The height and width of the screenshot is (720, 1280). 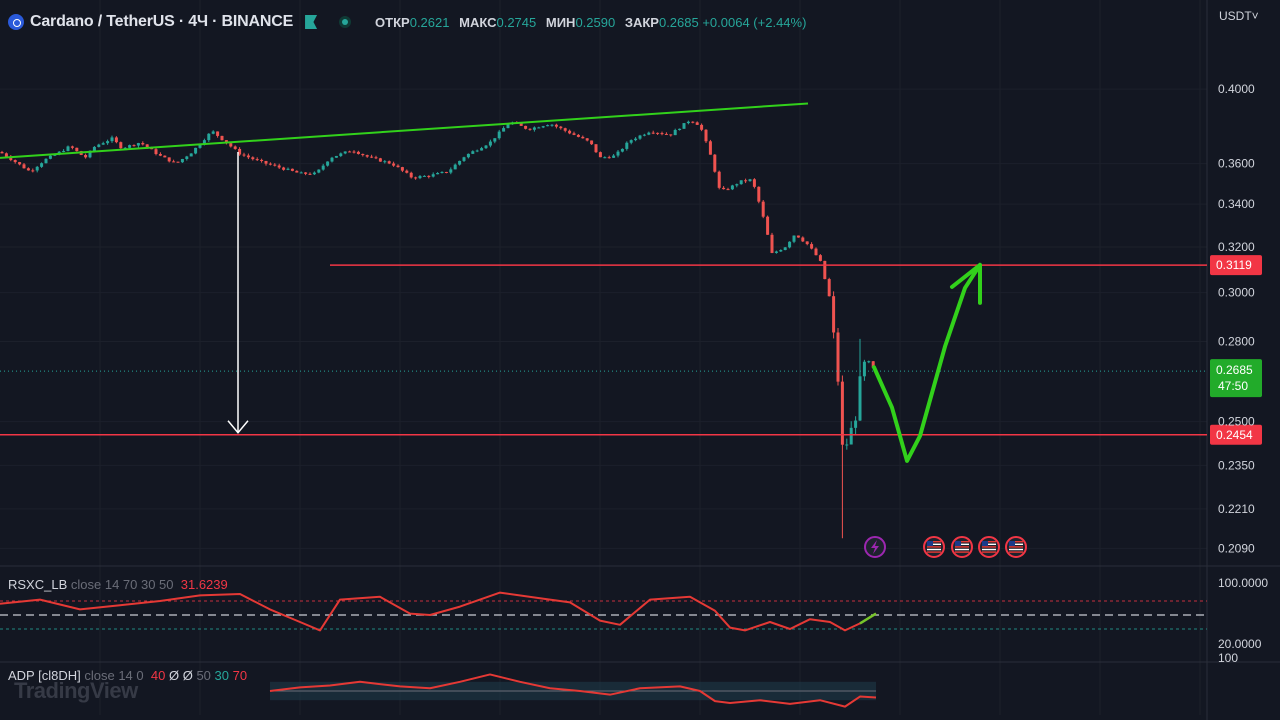 I want to click on adp-value-6: 70, so click(x=240, y=675).